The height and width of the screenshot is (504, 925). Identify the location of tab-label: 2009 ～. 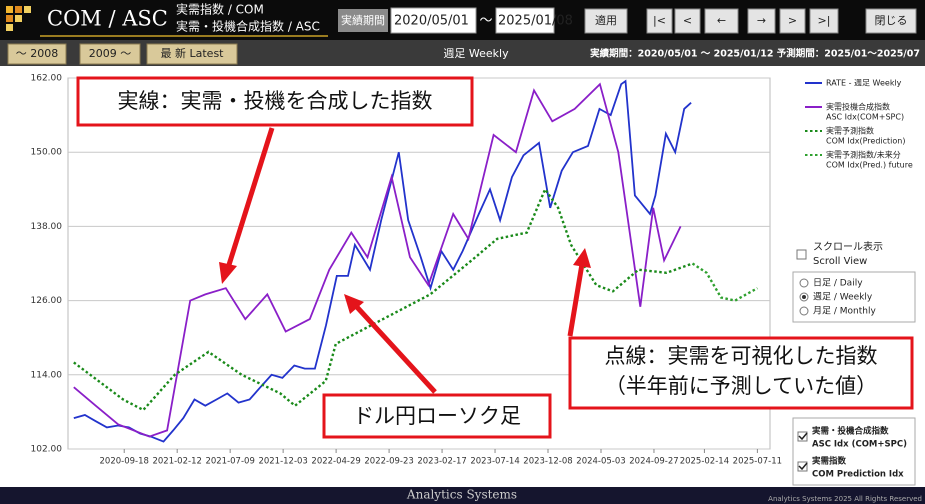
(110, 53).